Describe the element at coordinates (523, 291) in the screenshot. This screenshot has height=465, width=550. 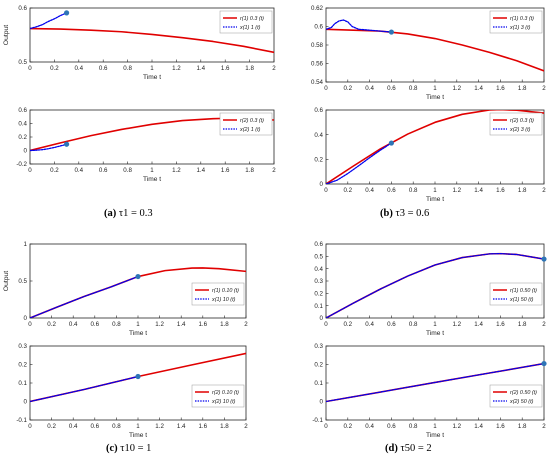
I see `legend-entry-label: r(1) 0.50 (t)` at that location.